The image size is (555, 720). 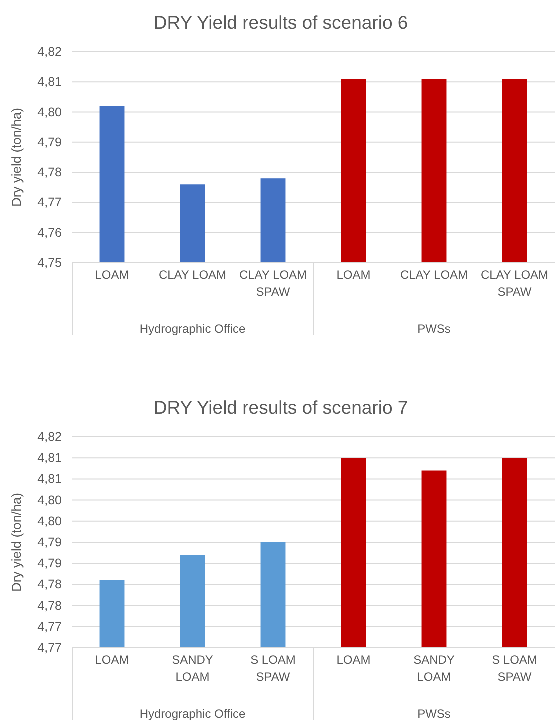 What do you see at coordinates (50, 263) in the screenshot?
I see `y-tick-label: 4,75` at bounding box center [50, 263].